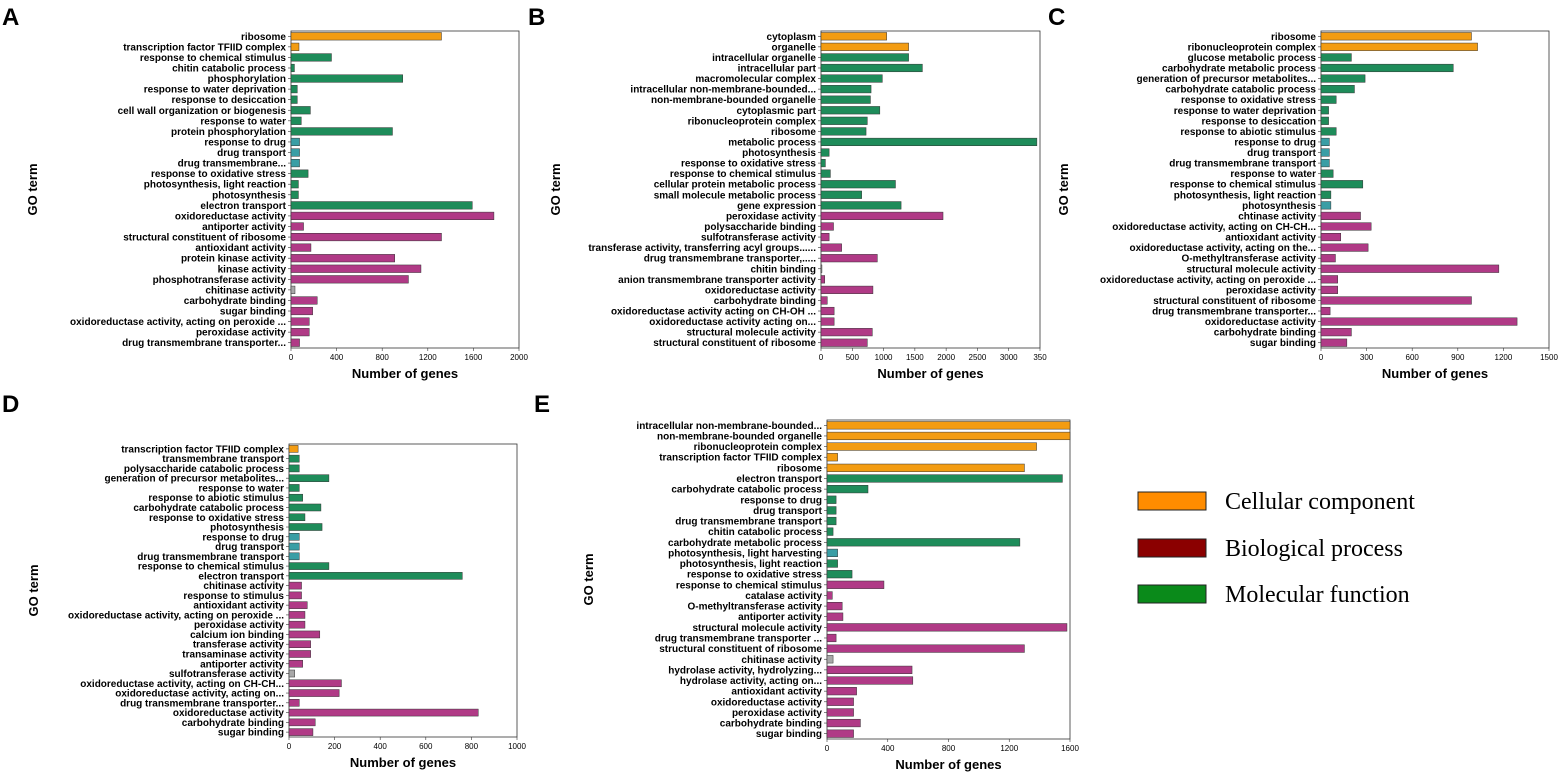 Image resolution: width=1561 pixels, height=774 pixels. Describe the element at coordinates (335, 746) in the screenshot. I see `x-tick-label: 200` at that location.